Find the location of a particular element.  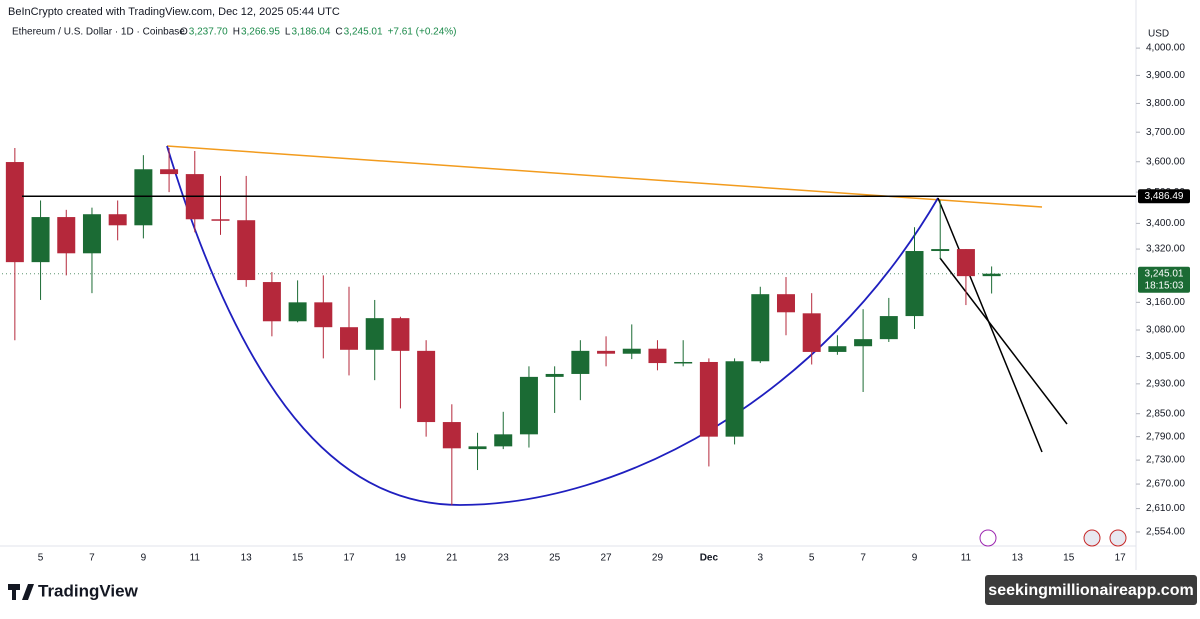

y-tick-label: 2,610.00 is located at coordinates (1165, 508).